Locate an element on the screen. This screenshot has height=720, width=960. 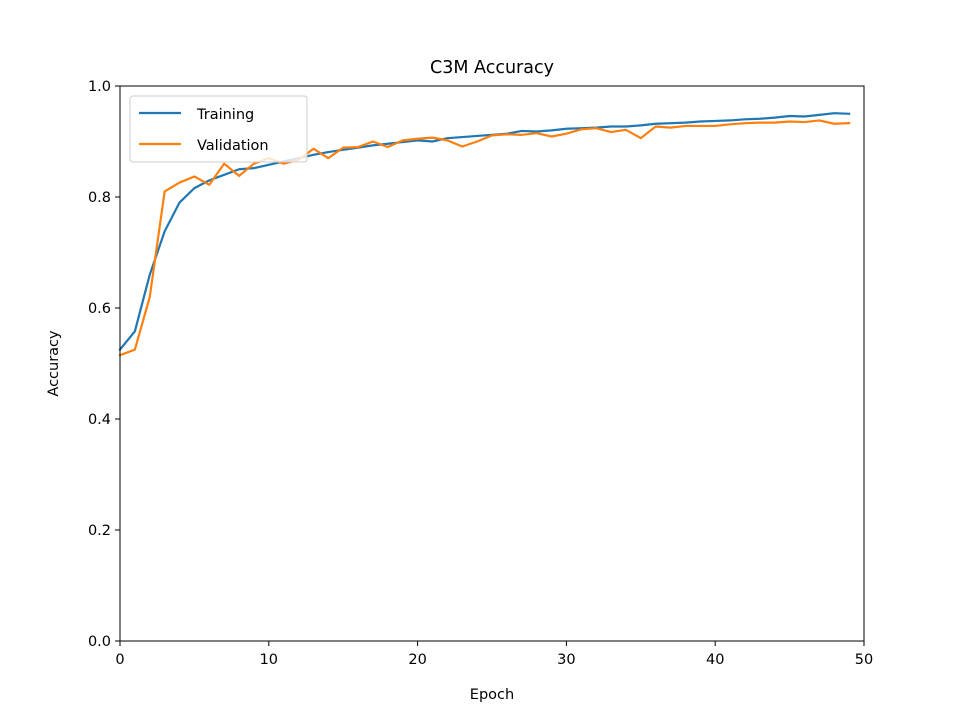
y-tick-label-3: 0.6 is located at coordinates (99, 309).